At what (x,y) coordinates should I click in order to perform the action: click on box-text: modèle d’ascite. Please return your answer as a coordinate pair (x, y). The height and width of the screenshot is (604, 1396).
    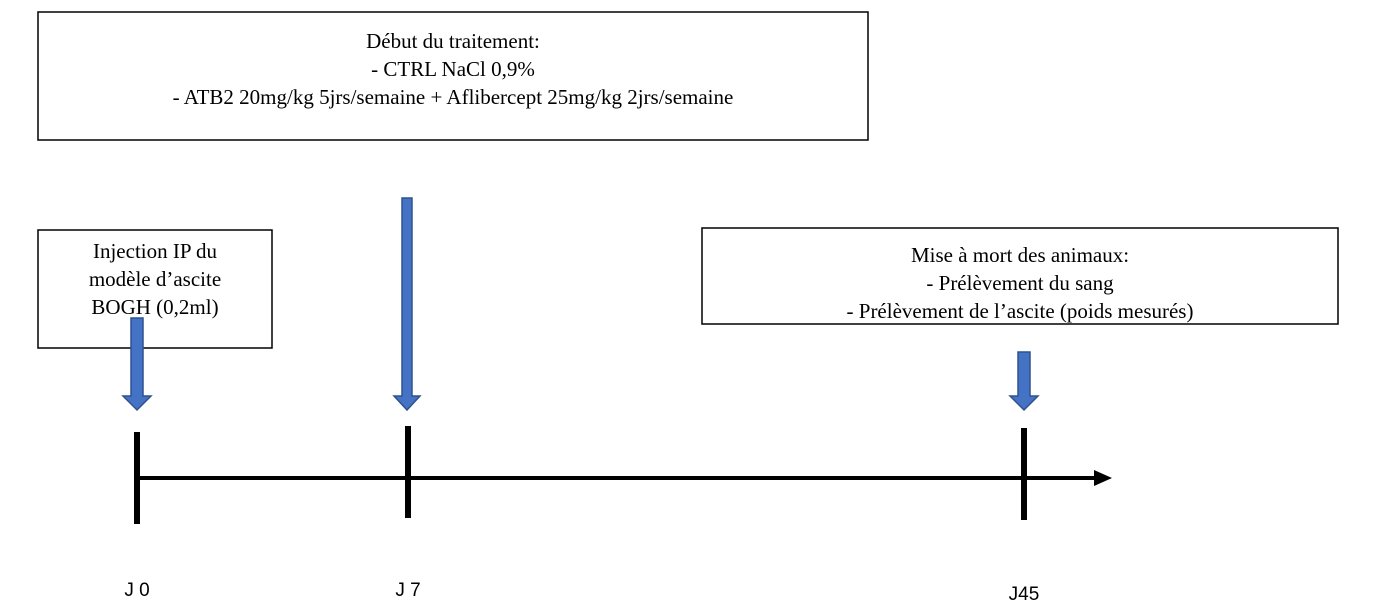
    Looking at the image, I should click on (155, 279).